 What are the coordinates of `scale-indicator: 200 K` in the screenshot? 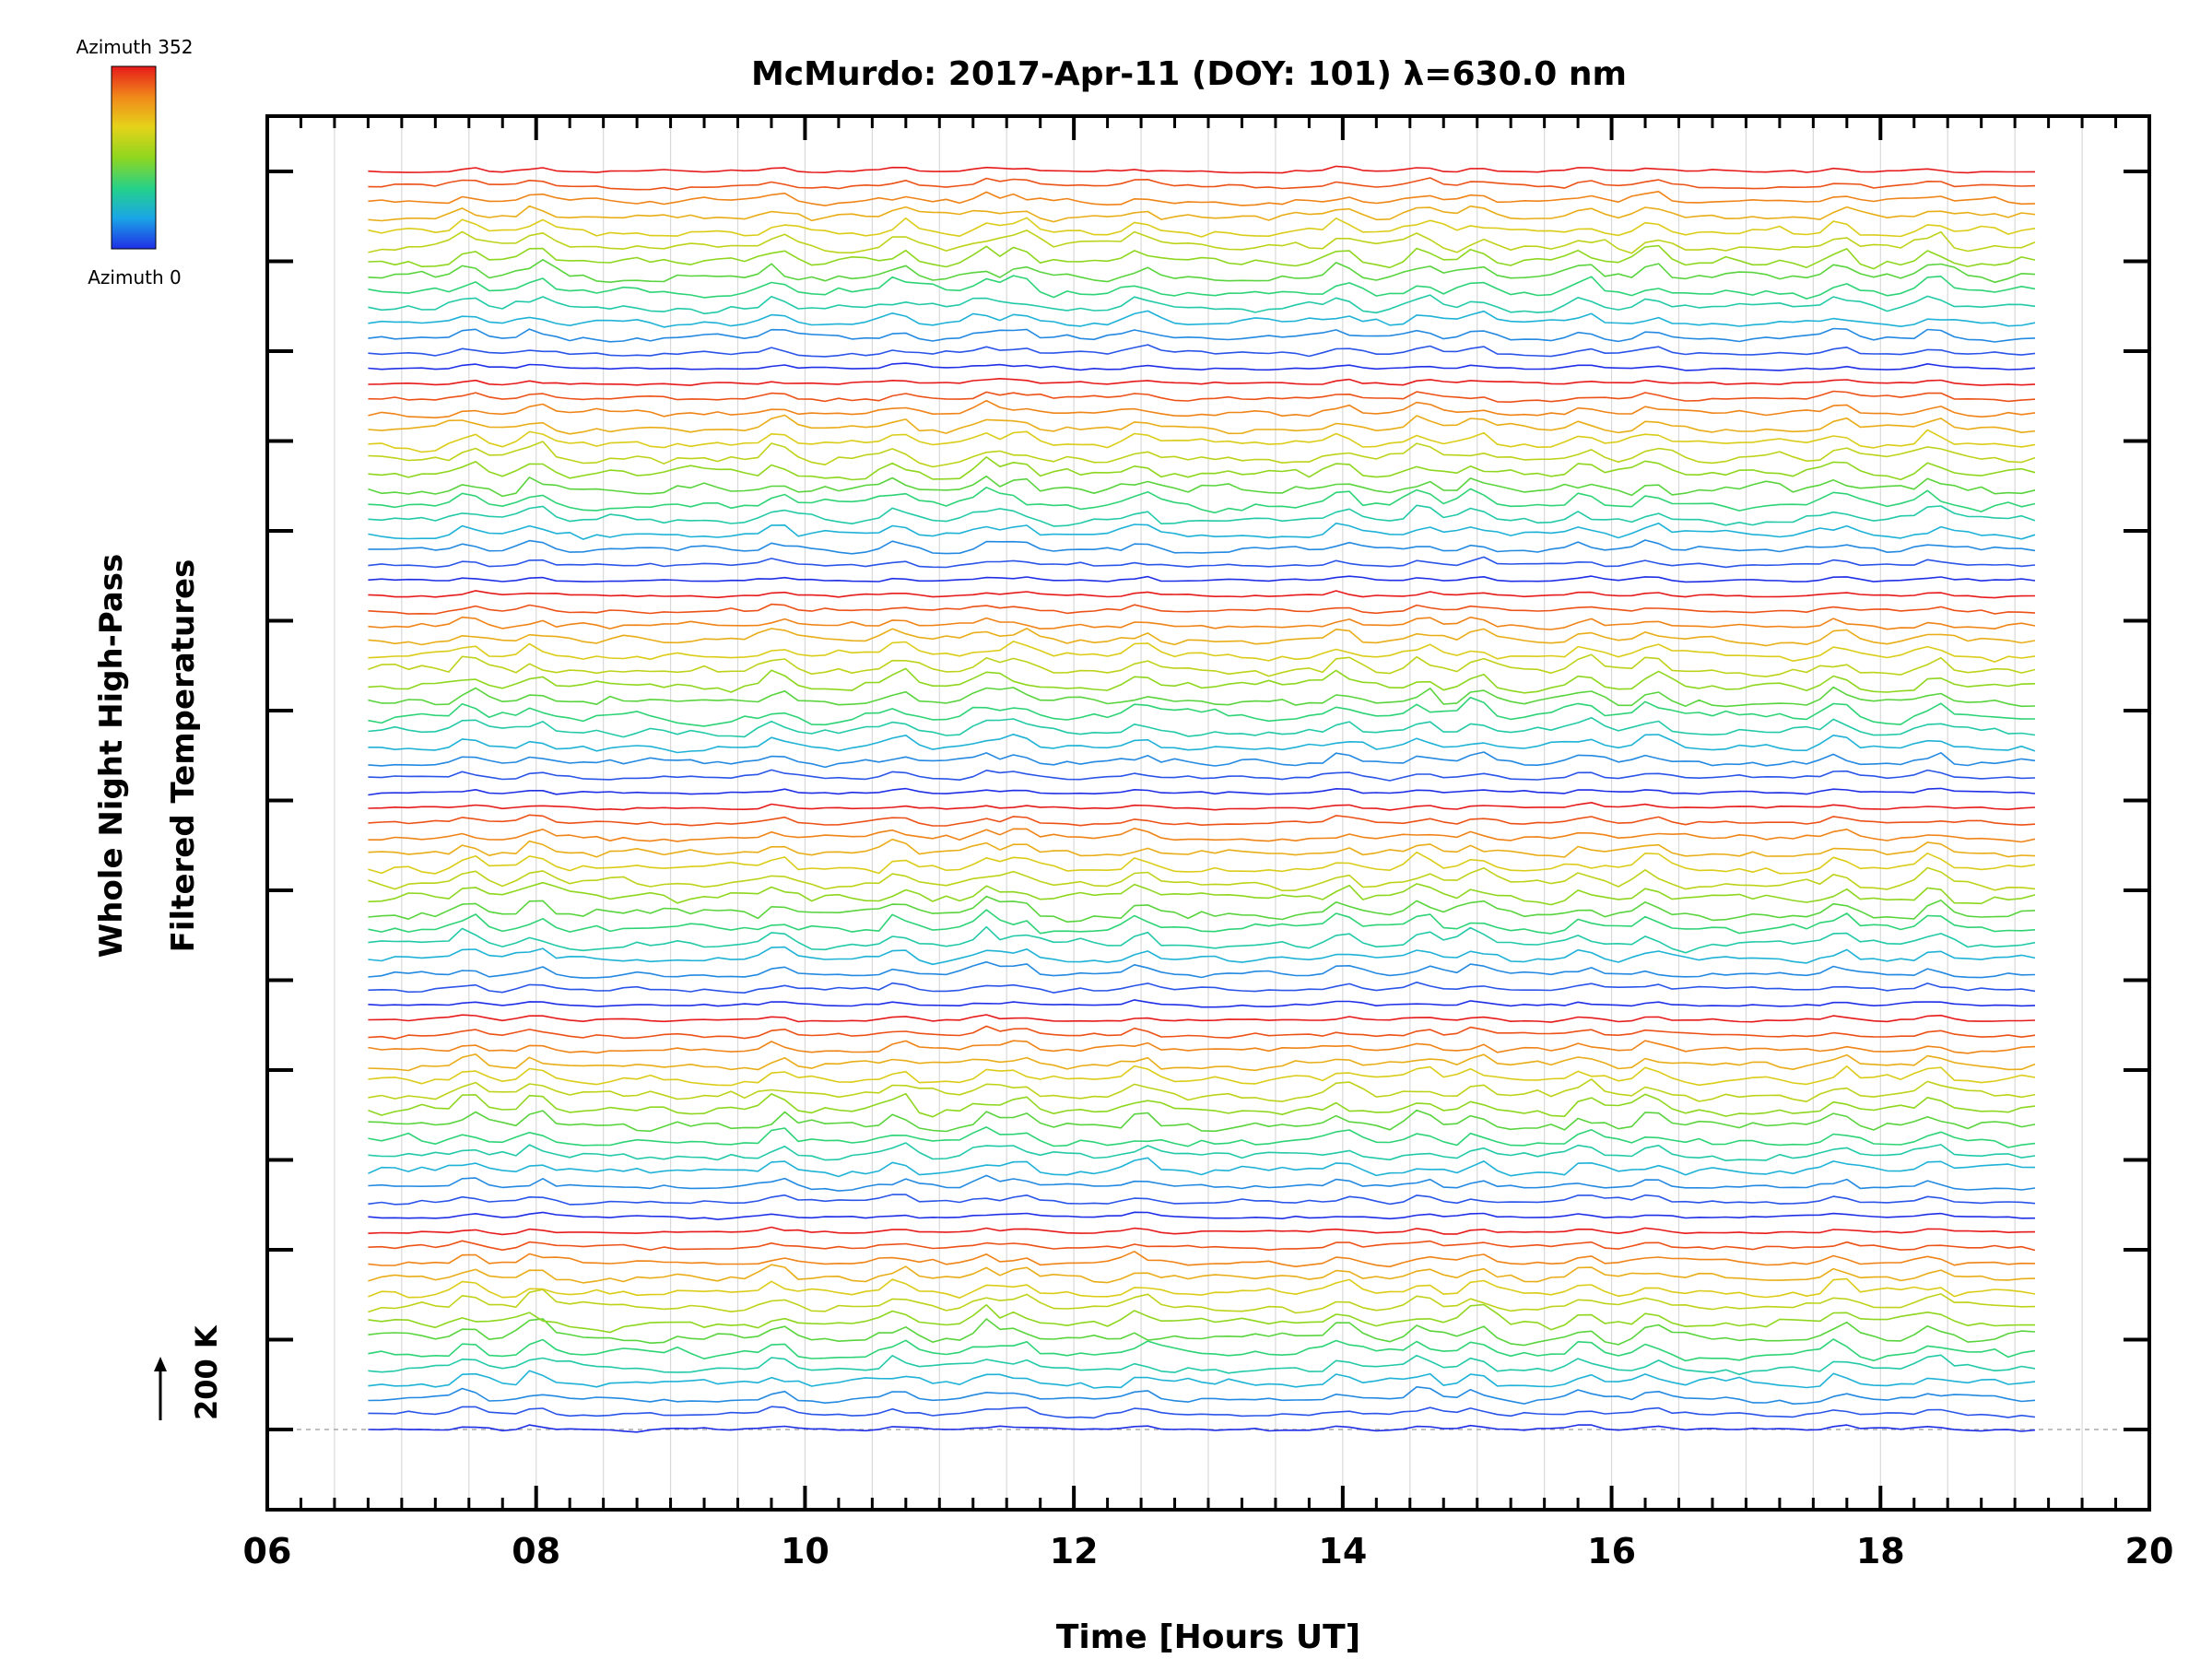 It's located at (189, 1372).